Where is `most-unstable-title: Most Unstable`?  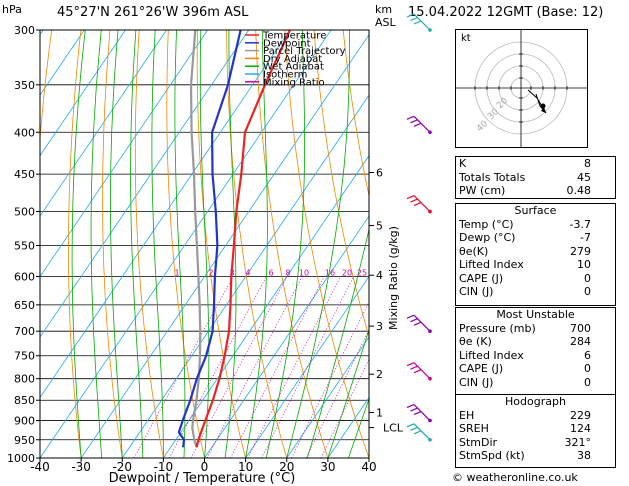
most-unstable-title: Most Unstable is located at coordinates (535, 314).